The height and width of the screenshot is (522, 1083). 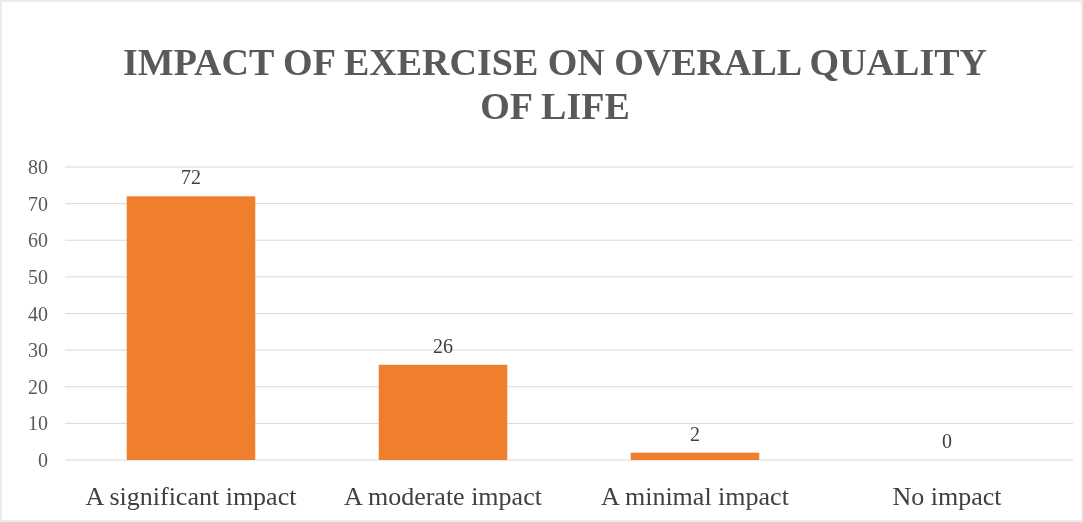 I want to click on data-label: 72, so click(x=191, y=177).